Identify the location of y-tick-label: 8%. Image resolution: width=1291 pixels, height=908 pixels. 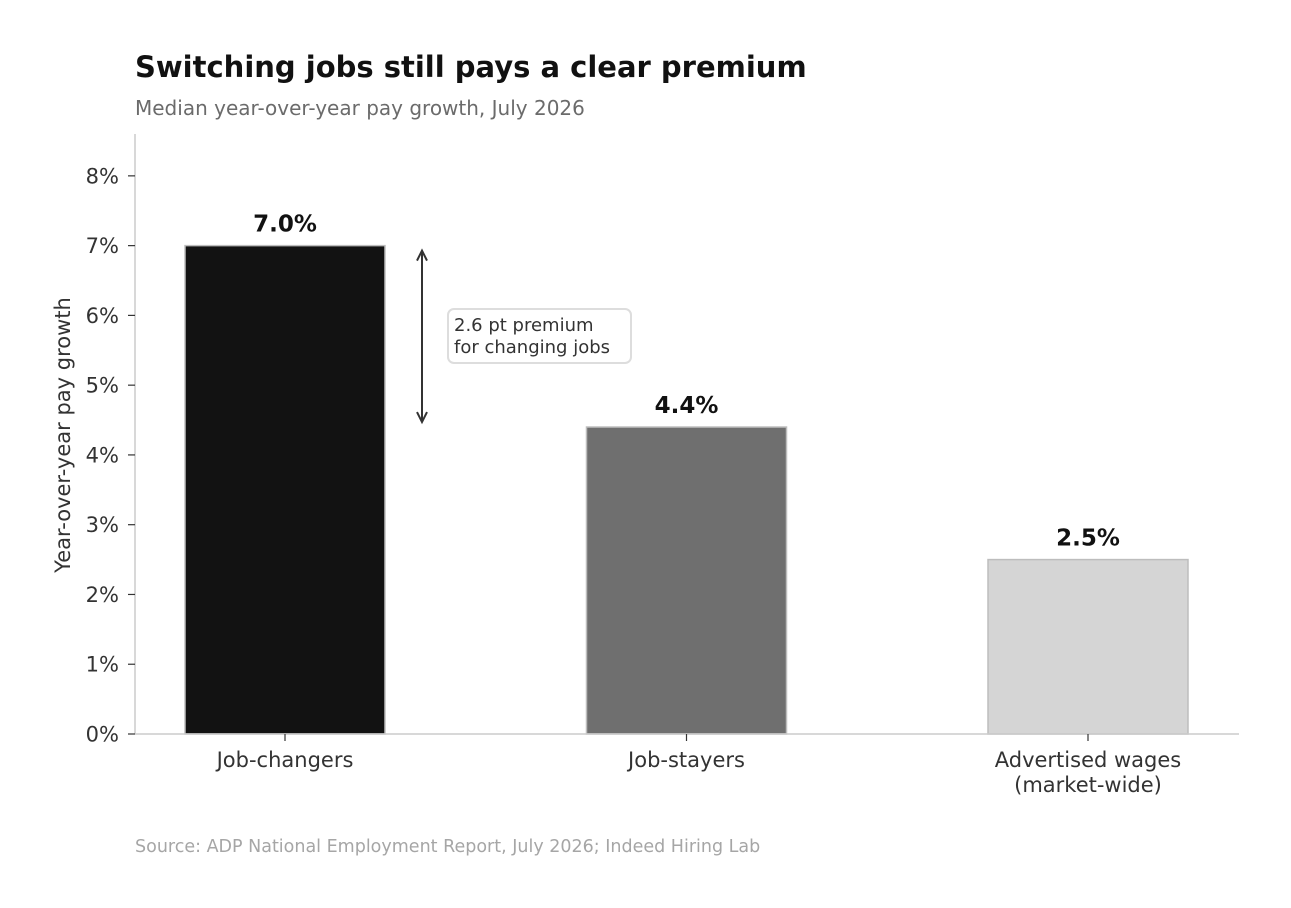
(102, 176).